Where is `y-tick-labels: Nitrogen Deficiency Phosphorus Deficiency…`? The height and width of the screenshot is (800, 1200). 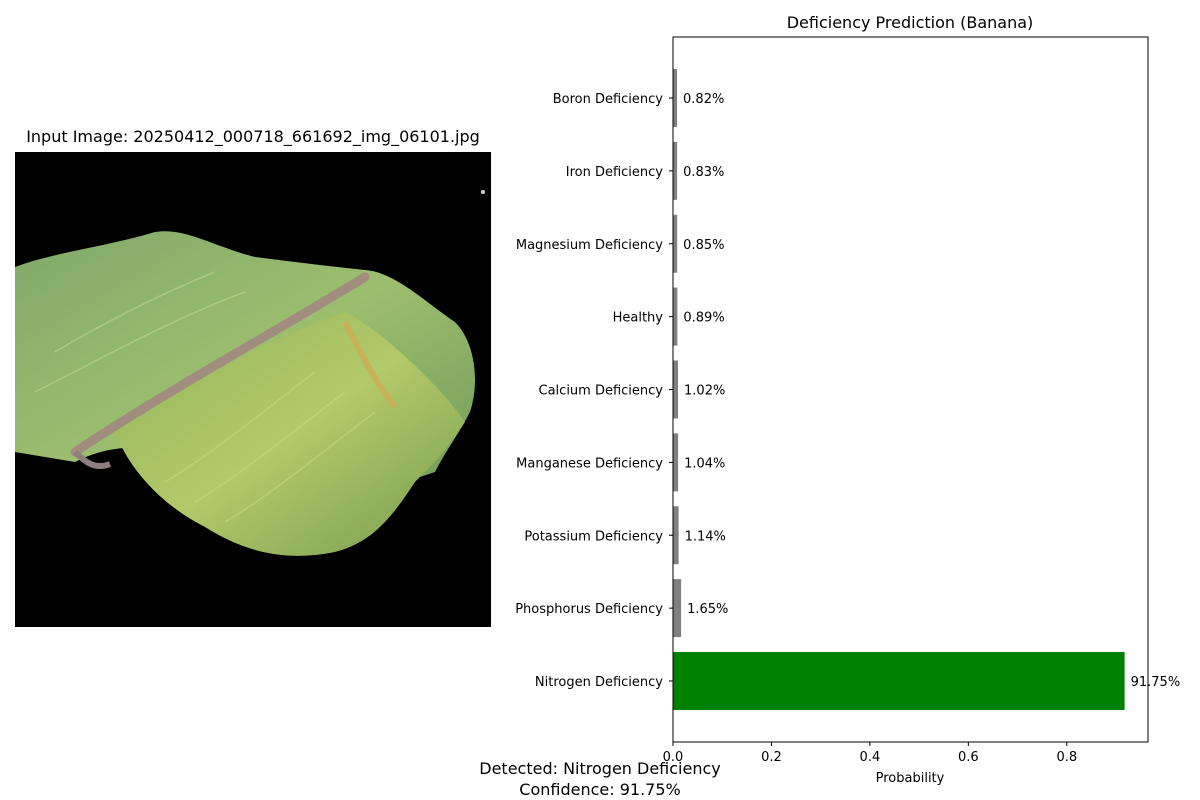
y-tick-labels: Nitrogen Deficiency Phosphorus Deficiency… is located at coordinates (594, 391).